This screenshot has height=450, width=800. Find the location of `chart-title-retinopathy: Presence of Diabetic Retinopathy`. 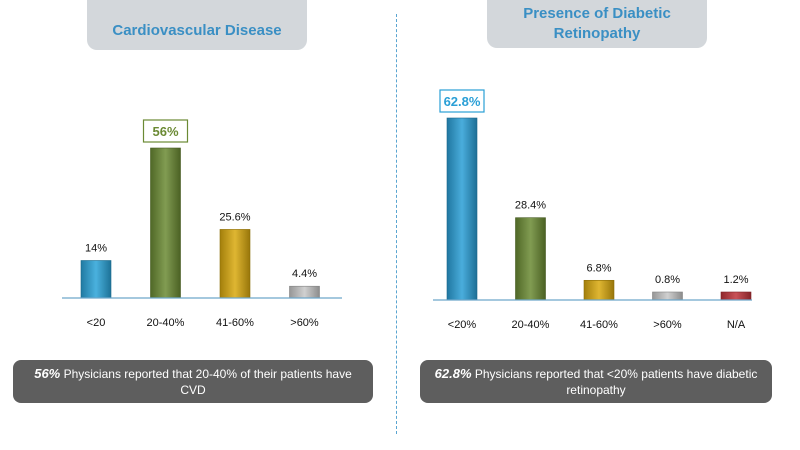

chart-title-retinopathy: Presence of Diabetic Retinopathy is located at coordinates (597, 24).